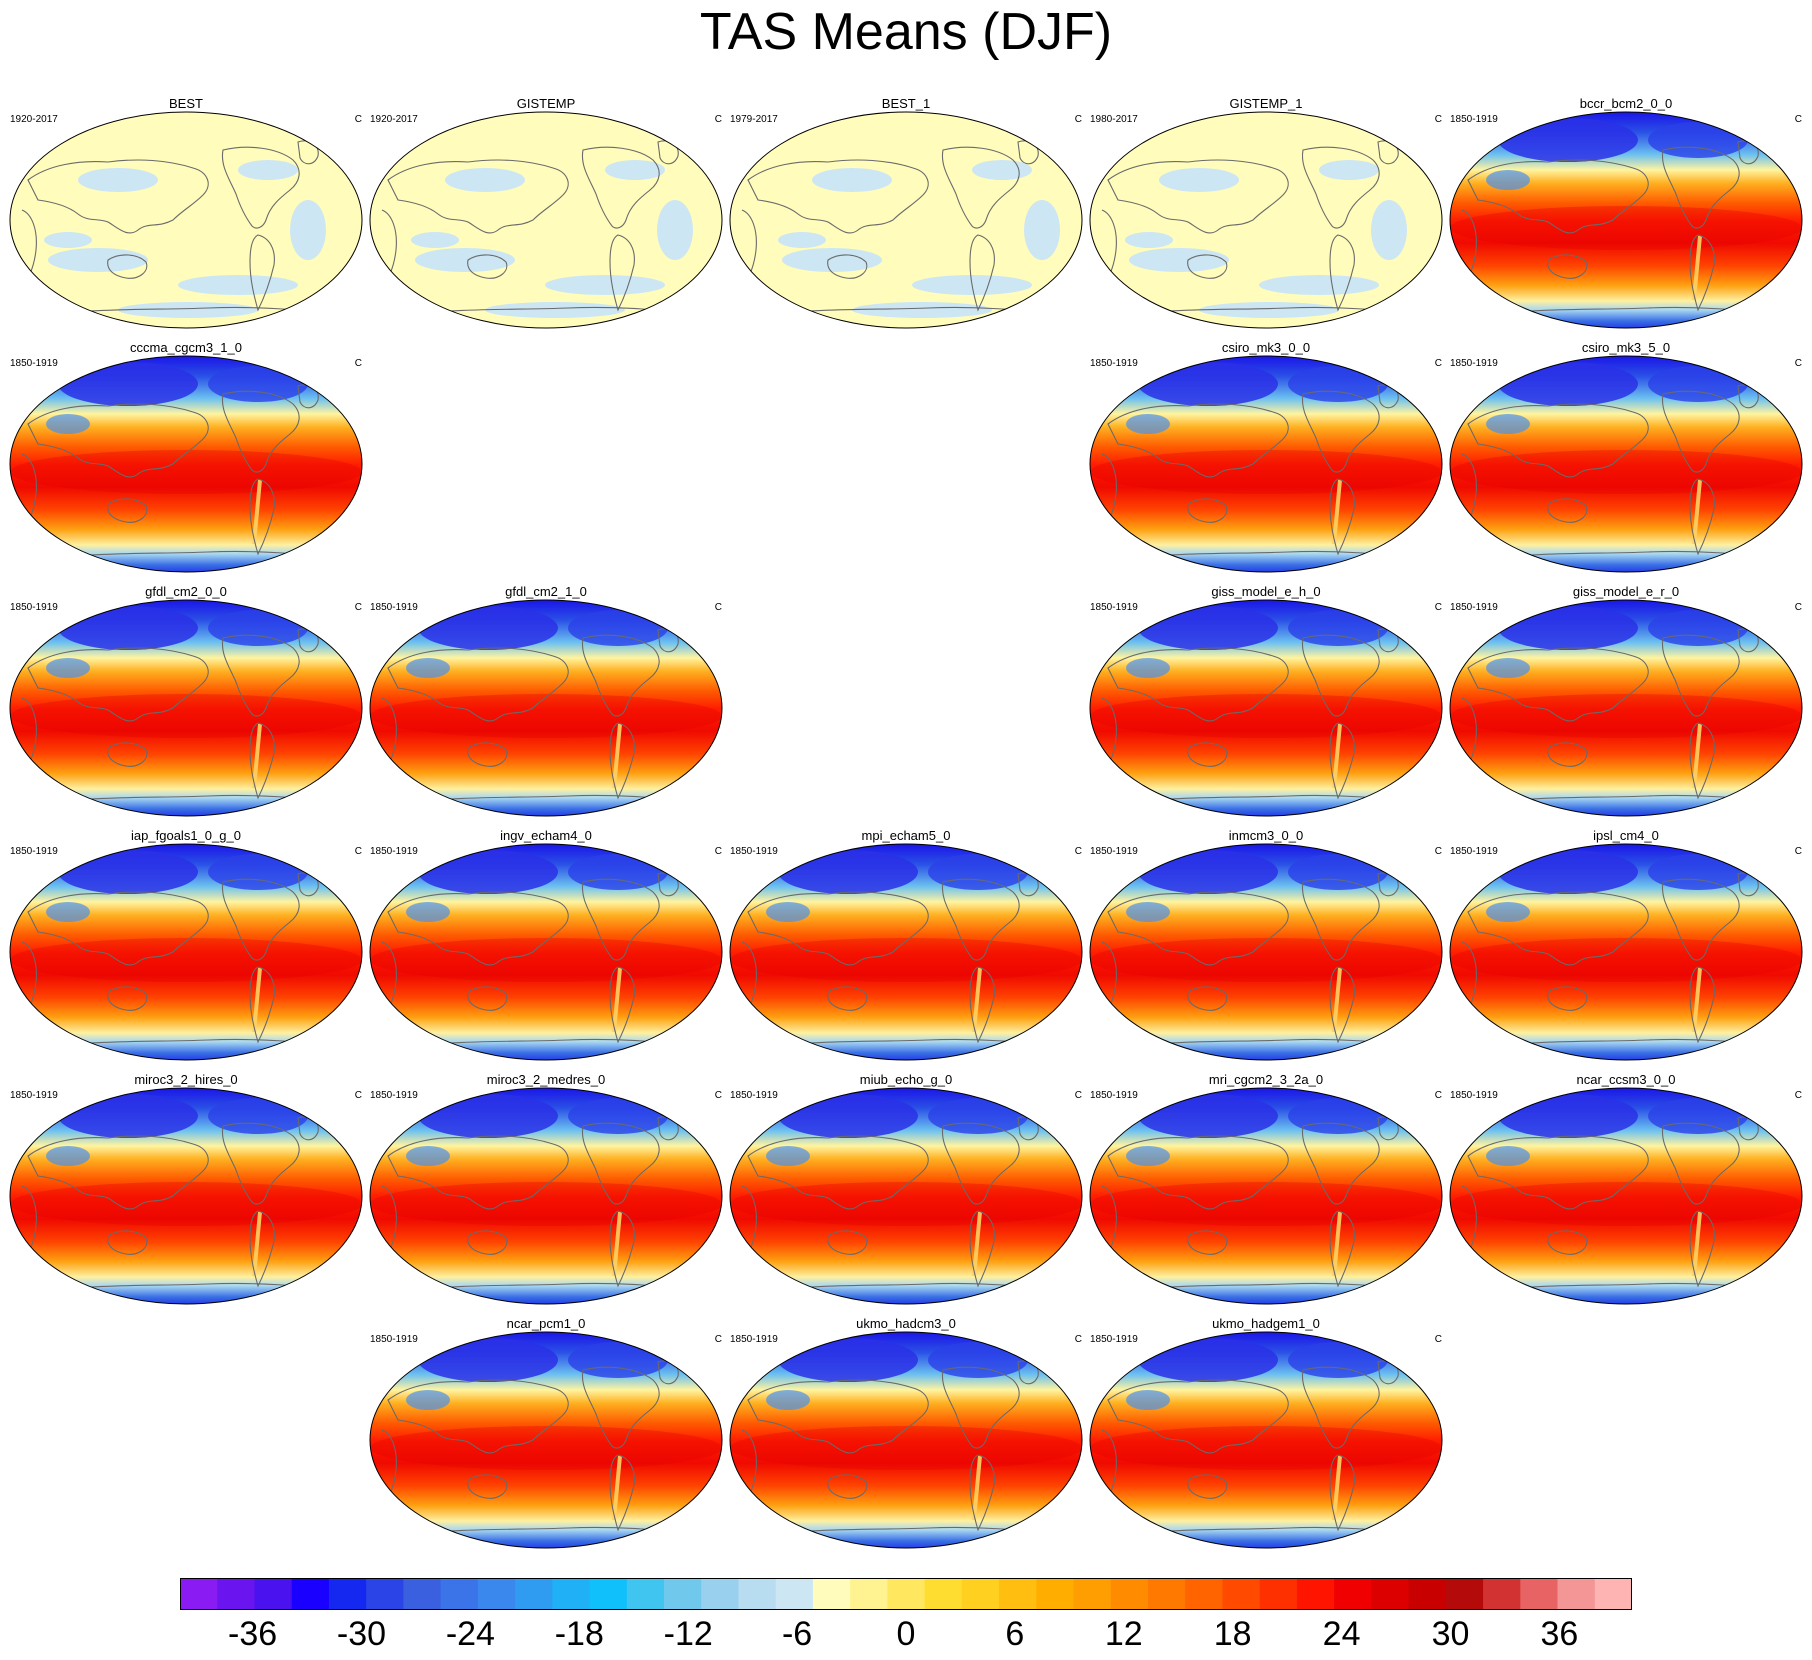  What do you see at coordinates (1626, 591) in the screenshot?
I see `panel-title: giss_model_e_r_0` at bounding box center [1626, 591].